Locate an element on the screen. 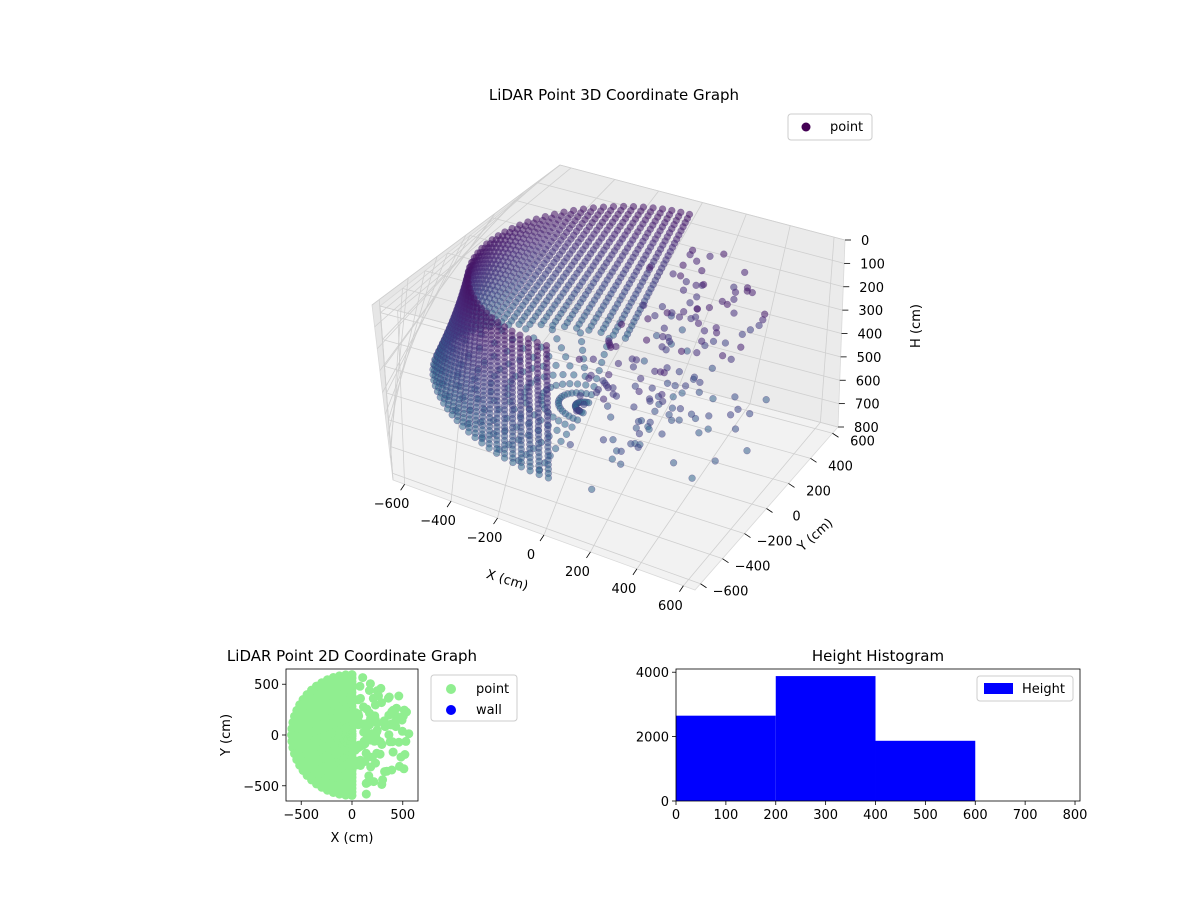 Image resolution: width=1200 pixels, height=900 pixels. legend-label-wall: wall is located at coordinates (489, 710).